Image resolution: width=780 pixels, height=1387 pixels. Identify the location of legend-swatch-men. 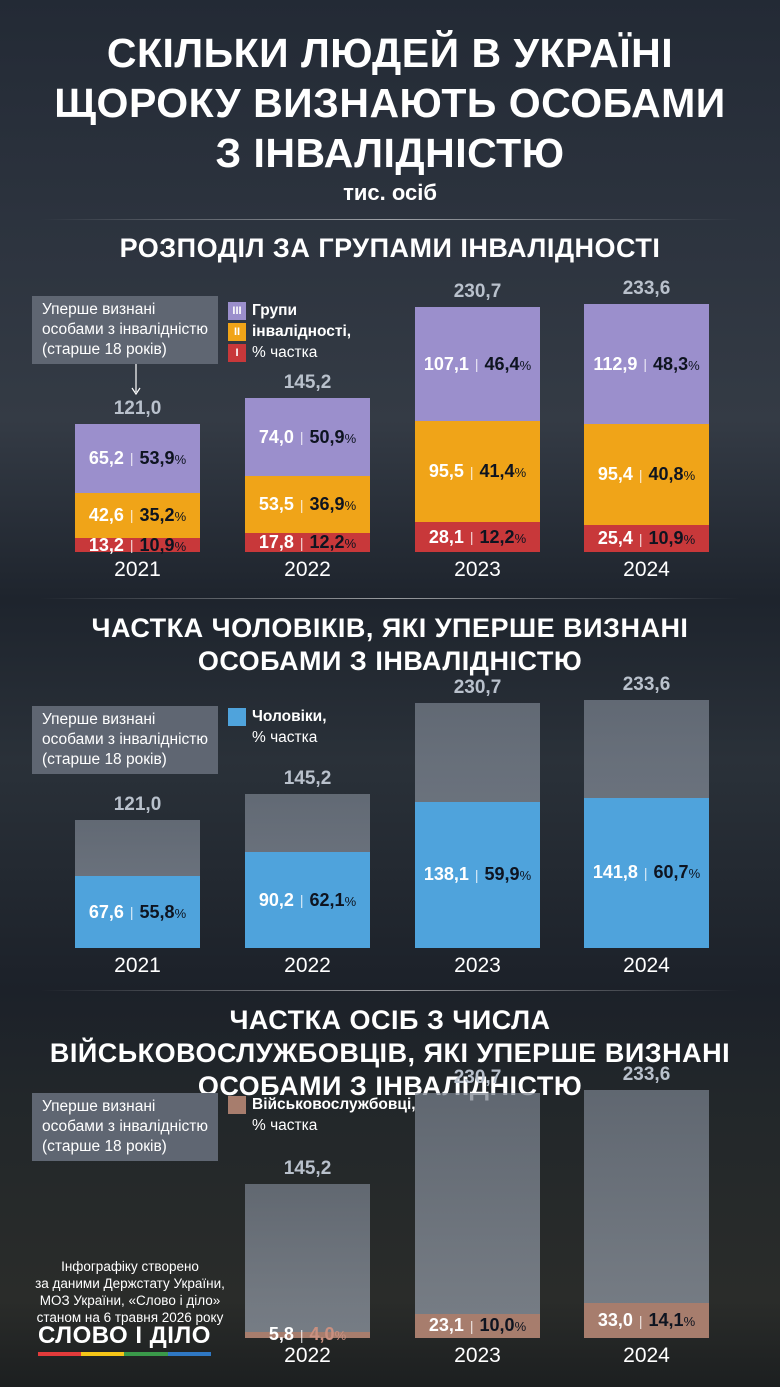
(237, 716).